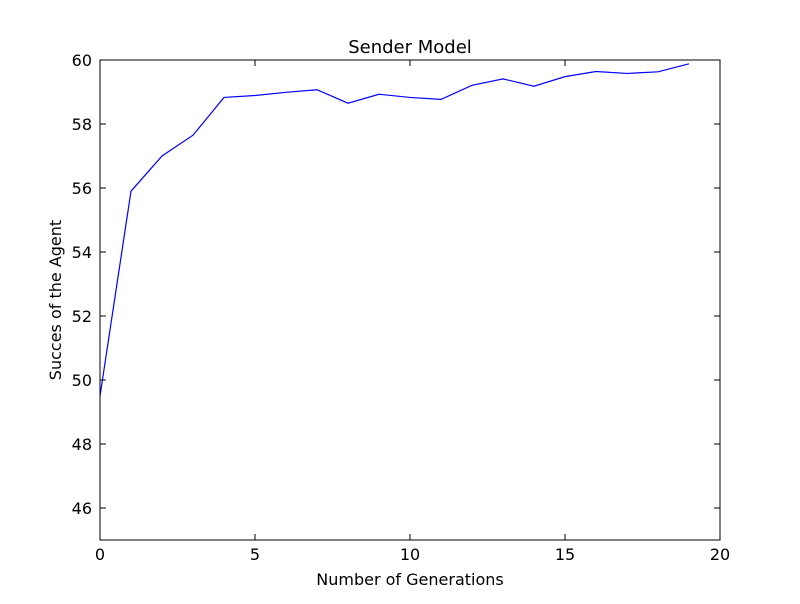  I want to click on x-tick-label: 15, so click(565, 554).